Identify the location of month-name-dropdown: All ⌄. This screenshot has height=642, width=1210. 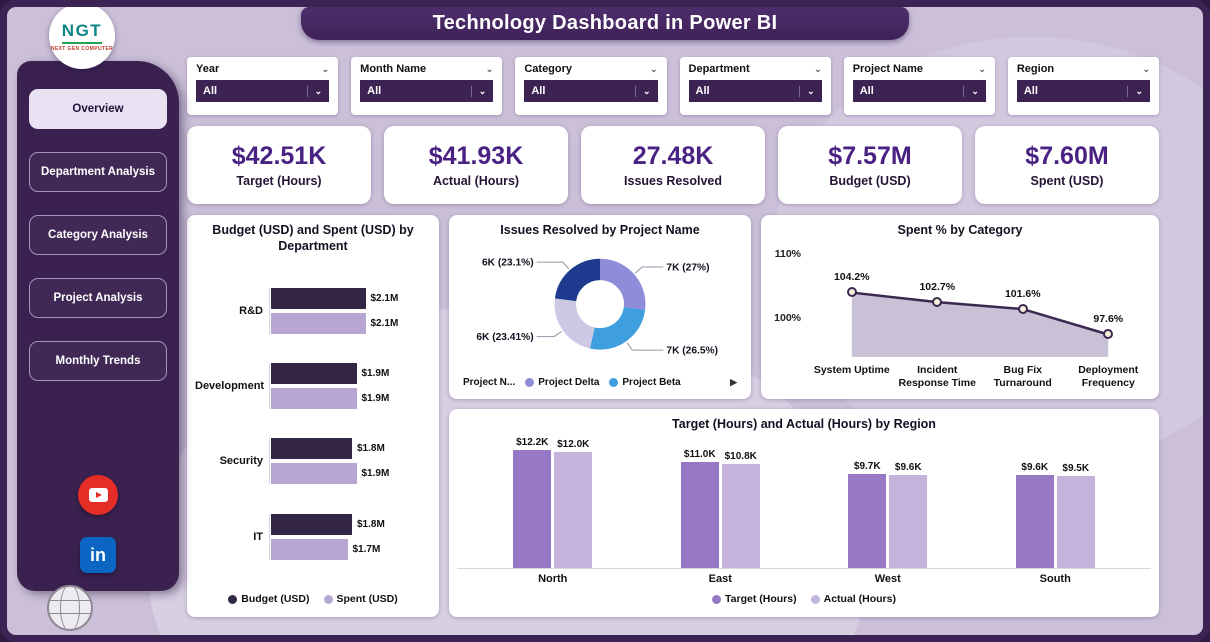
(427, 91).